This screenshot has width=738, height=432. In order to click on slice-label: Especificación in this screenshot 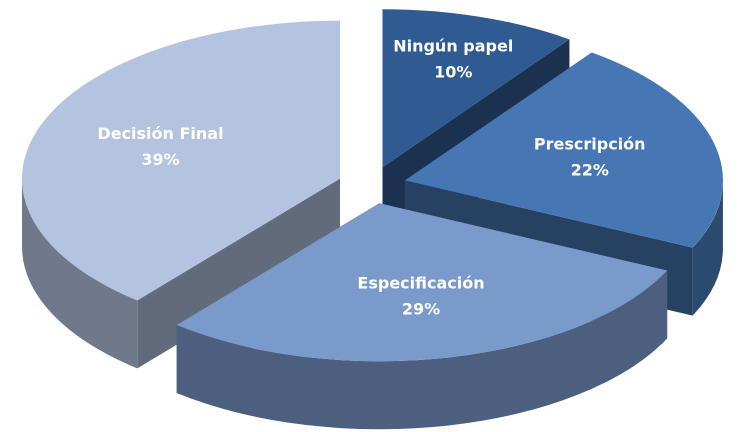, I will do `click(420, 282)`.